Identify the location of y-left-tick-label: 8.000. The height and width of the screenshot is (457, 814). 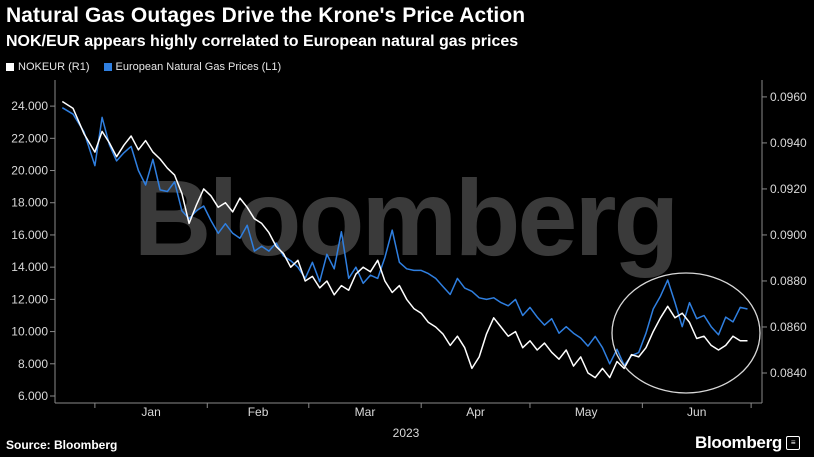
(33, 364).